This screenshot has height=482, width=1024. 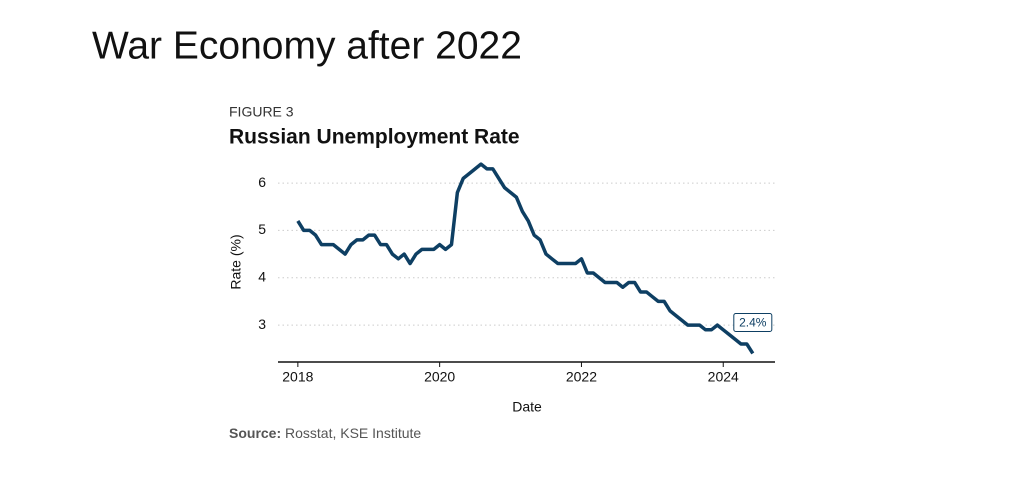 What do you see at coordinates (262, 324) in the screenshot?
I see `y-tick-label: 3` at bounding box center [262, 324].